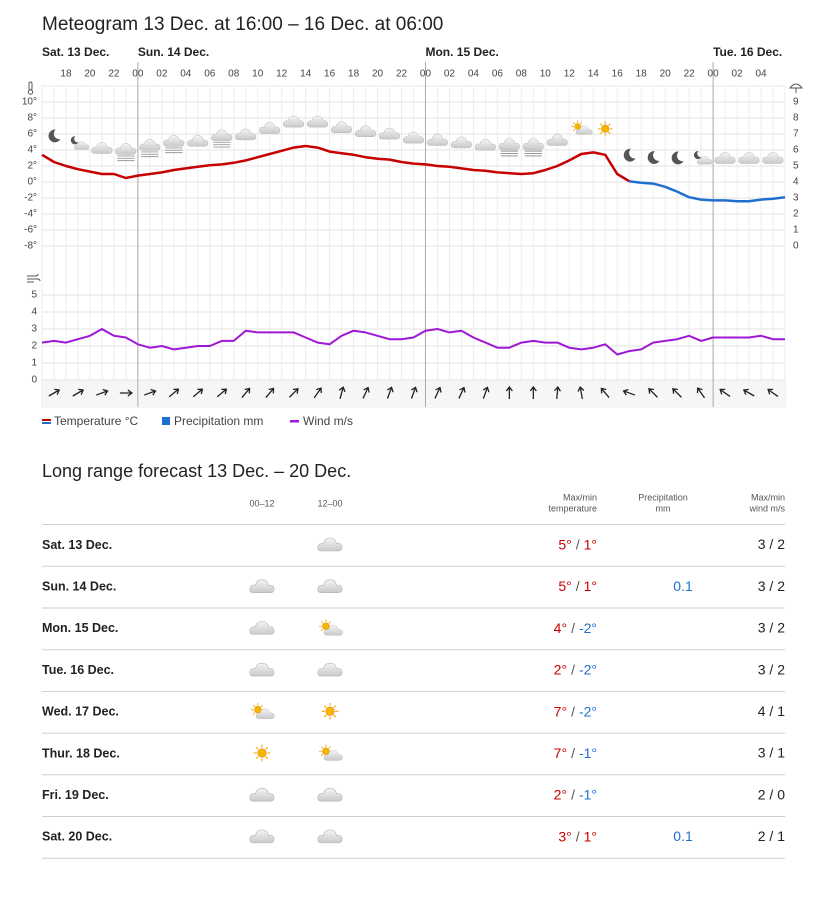  Describe the element at coordinates (564, 544) in the screenshot. I see `max-temperature: 5°` at that location.